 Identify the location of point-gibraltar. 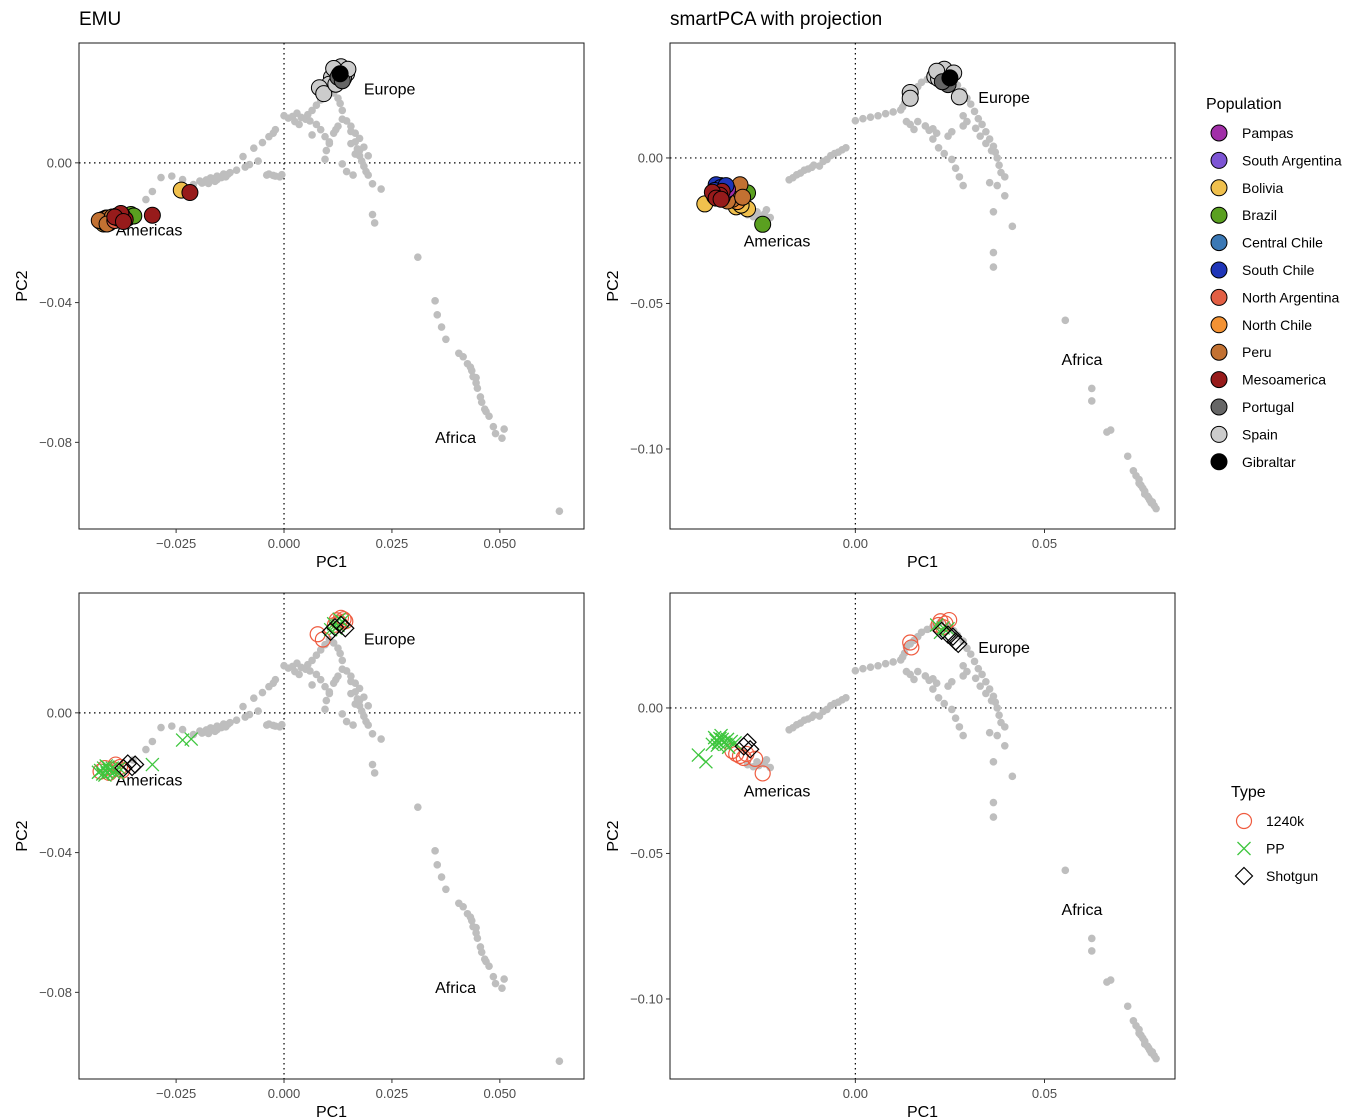
(340, 74).